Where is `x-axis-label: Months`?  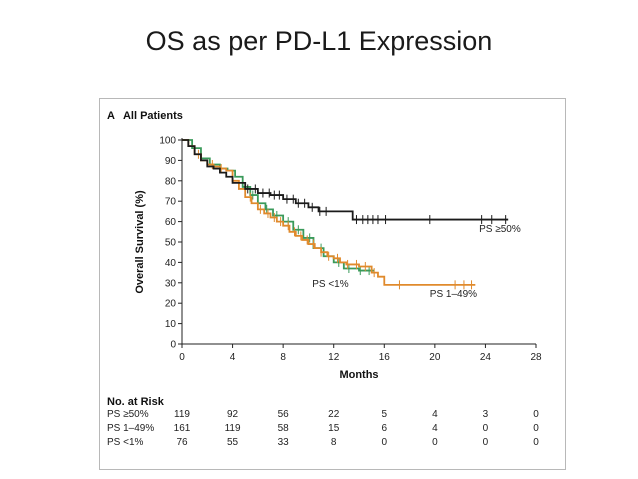
x-axis-label: Months is located at coordinates (358, 375).